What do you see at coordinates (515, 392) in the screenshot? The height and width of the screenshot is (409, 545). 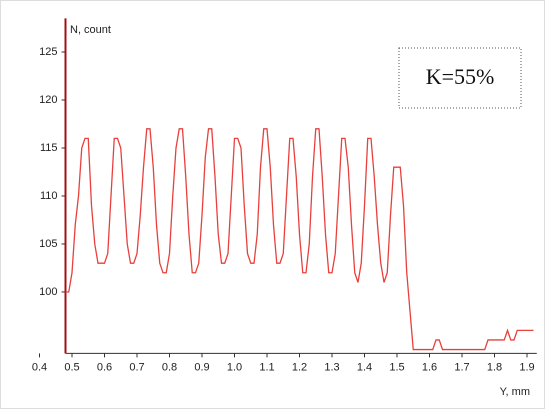 I see `x-axis-label: Y, mm` at bounding box center [515, 392].